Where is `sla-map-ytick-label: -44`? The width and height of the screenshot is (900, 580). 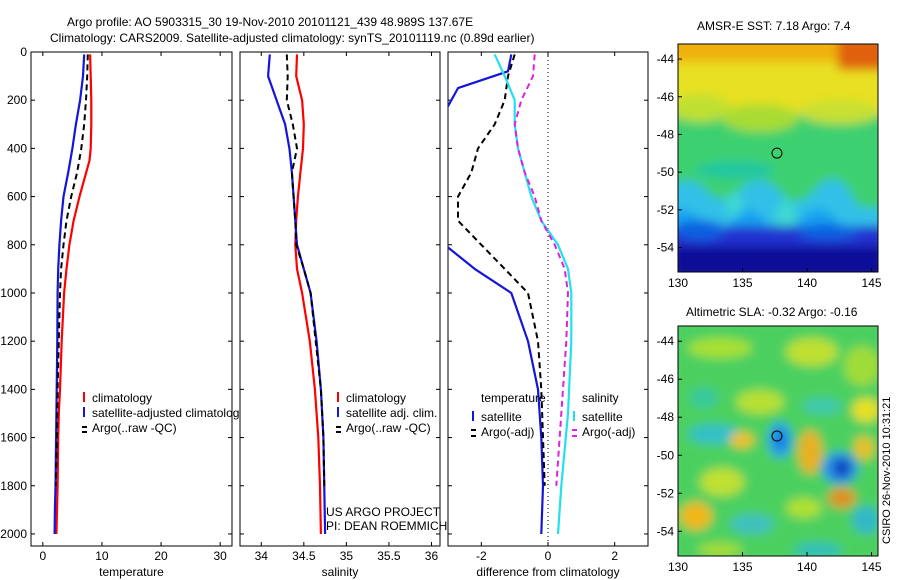 sla-map-ytick-label: -44 is located at coordinates (666, 341).